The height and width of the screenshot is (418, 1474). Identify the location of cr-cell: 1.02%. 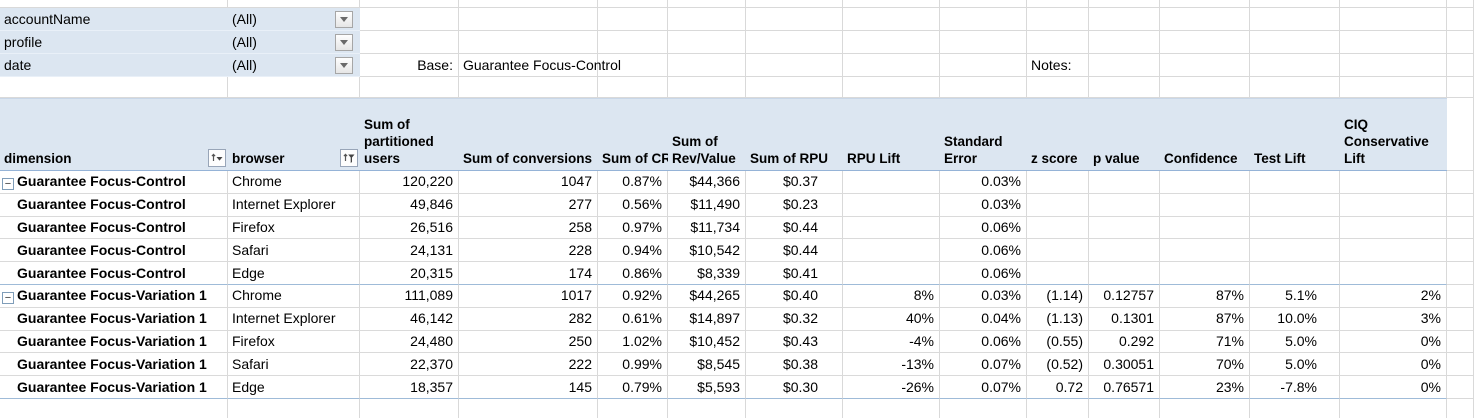
(633, 342).